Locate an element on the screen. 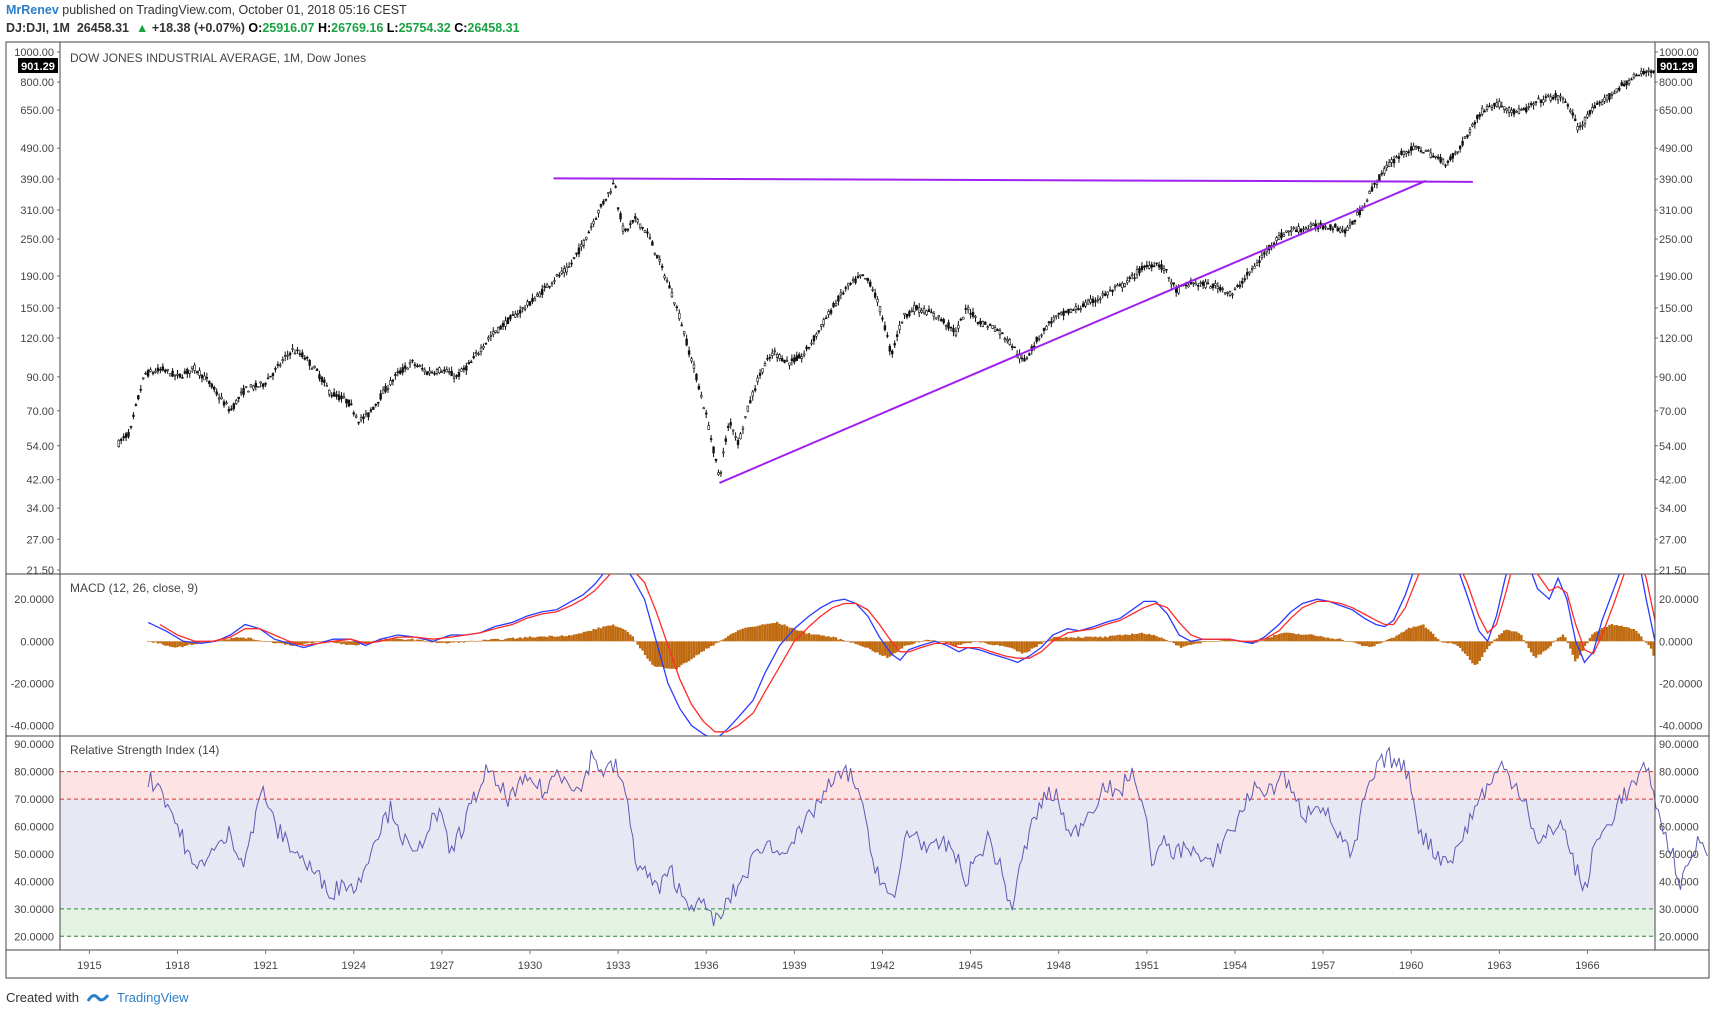 The width and height of the screenshot is (1715, 1015). price-axis-right-label: 21.50 is located at coordinates (1673, 571).